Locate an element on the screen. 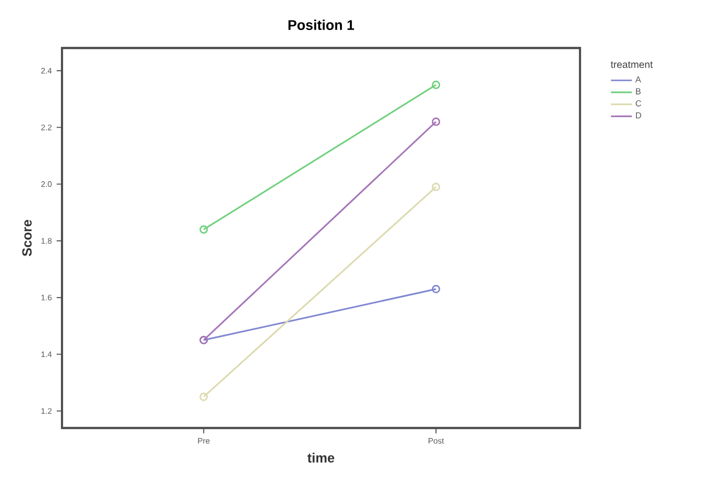 The width and height of the screenshot is (707, 483). y-tick-label: 1.6 is located at coordinates (46, 297).